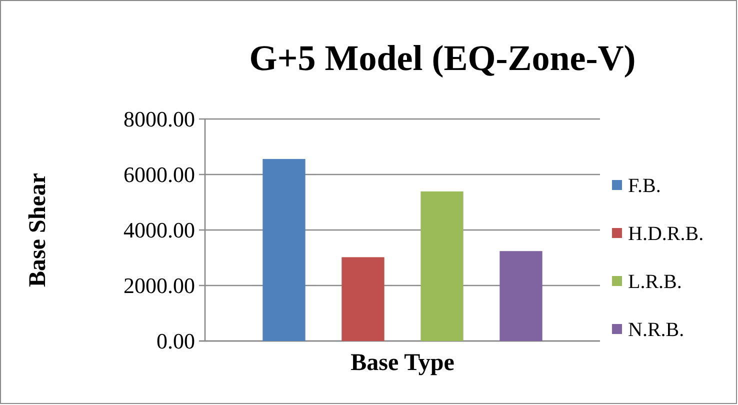 The height and width of the screenshot is (405, 738). What do you see at coordinates (159, 285) in the screenshot?
I see `y-tick-label: 2000.00` at bounding box center [159, 285].